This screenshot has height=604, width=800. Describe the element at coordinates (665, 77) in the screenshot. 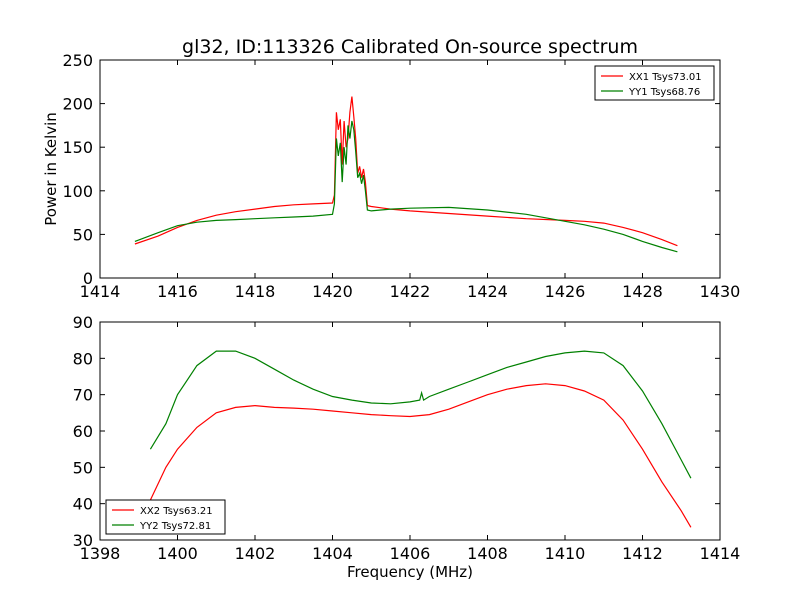

I see `legend-label: XX1 Tsys73.01` at that location.